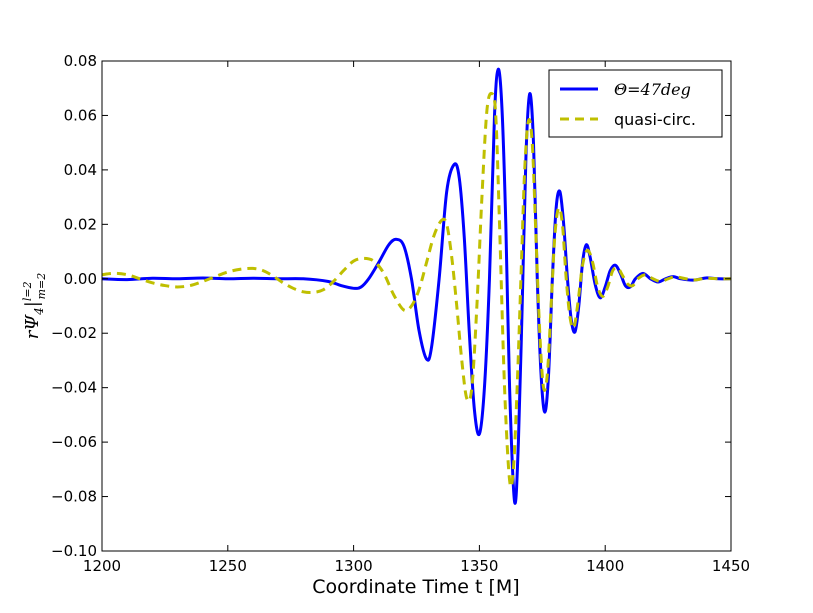 The image size is (813, 613). What do you see at coordinates (415, 587) in the screenshot?
I see `x-axis-title: Coordinate Time t [M]` at bounding box center [415, 587].